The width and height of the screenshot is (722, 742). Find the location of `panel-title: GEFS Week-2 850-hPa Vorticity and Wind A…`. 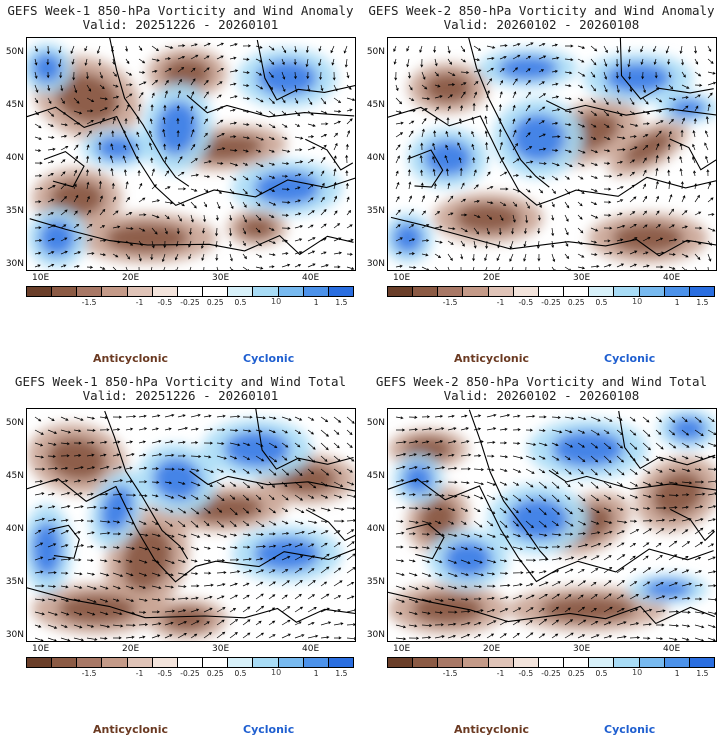

panel-title: GEFS Week-2 850-hPa Vorticity and Wind A… is located at coordinates (541, 10).